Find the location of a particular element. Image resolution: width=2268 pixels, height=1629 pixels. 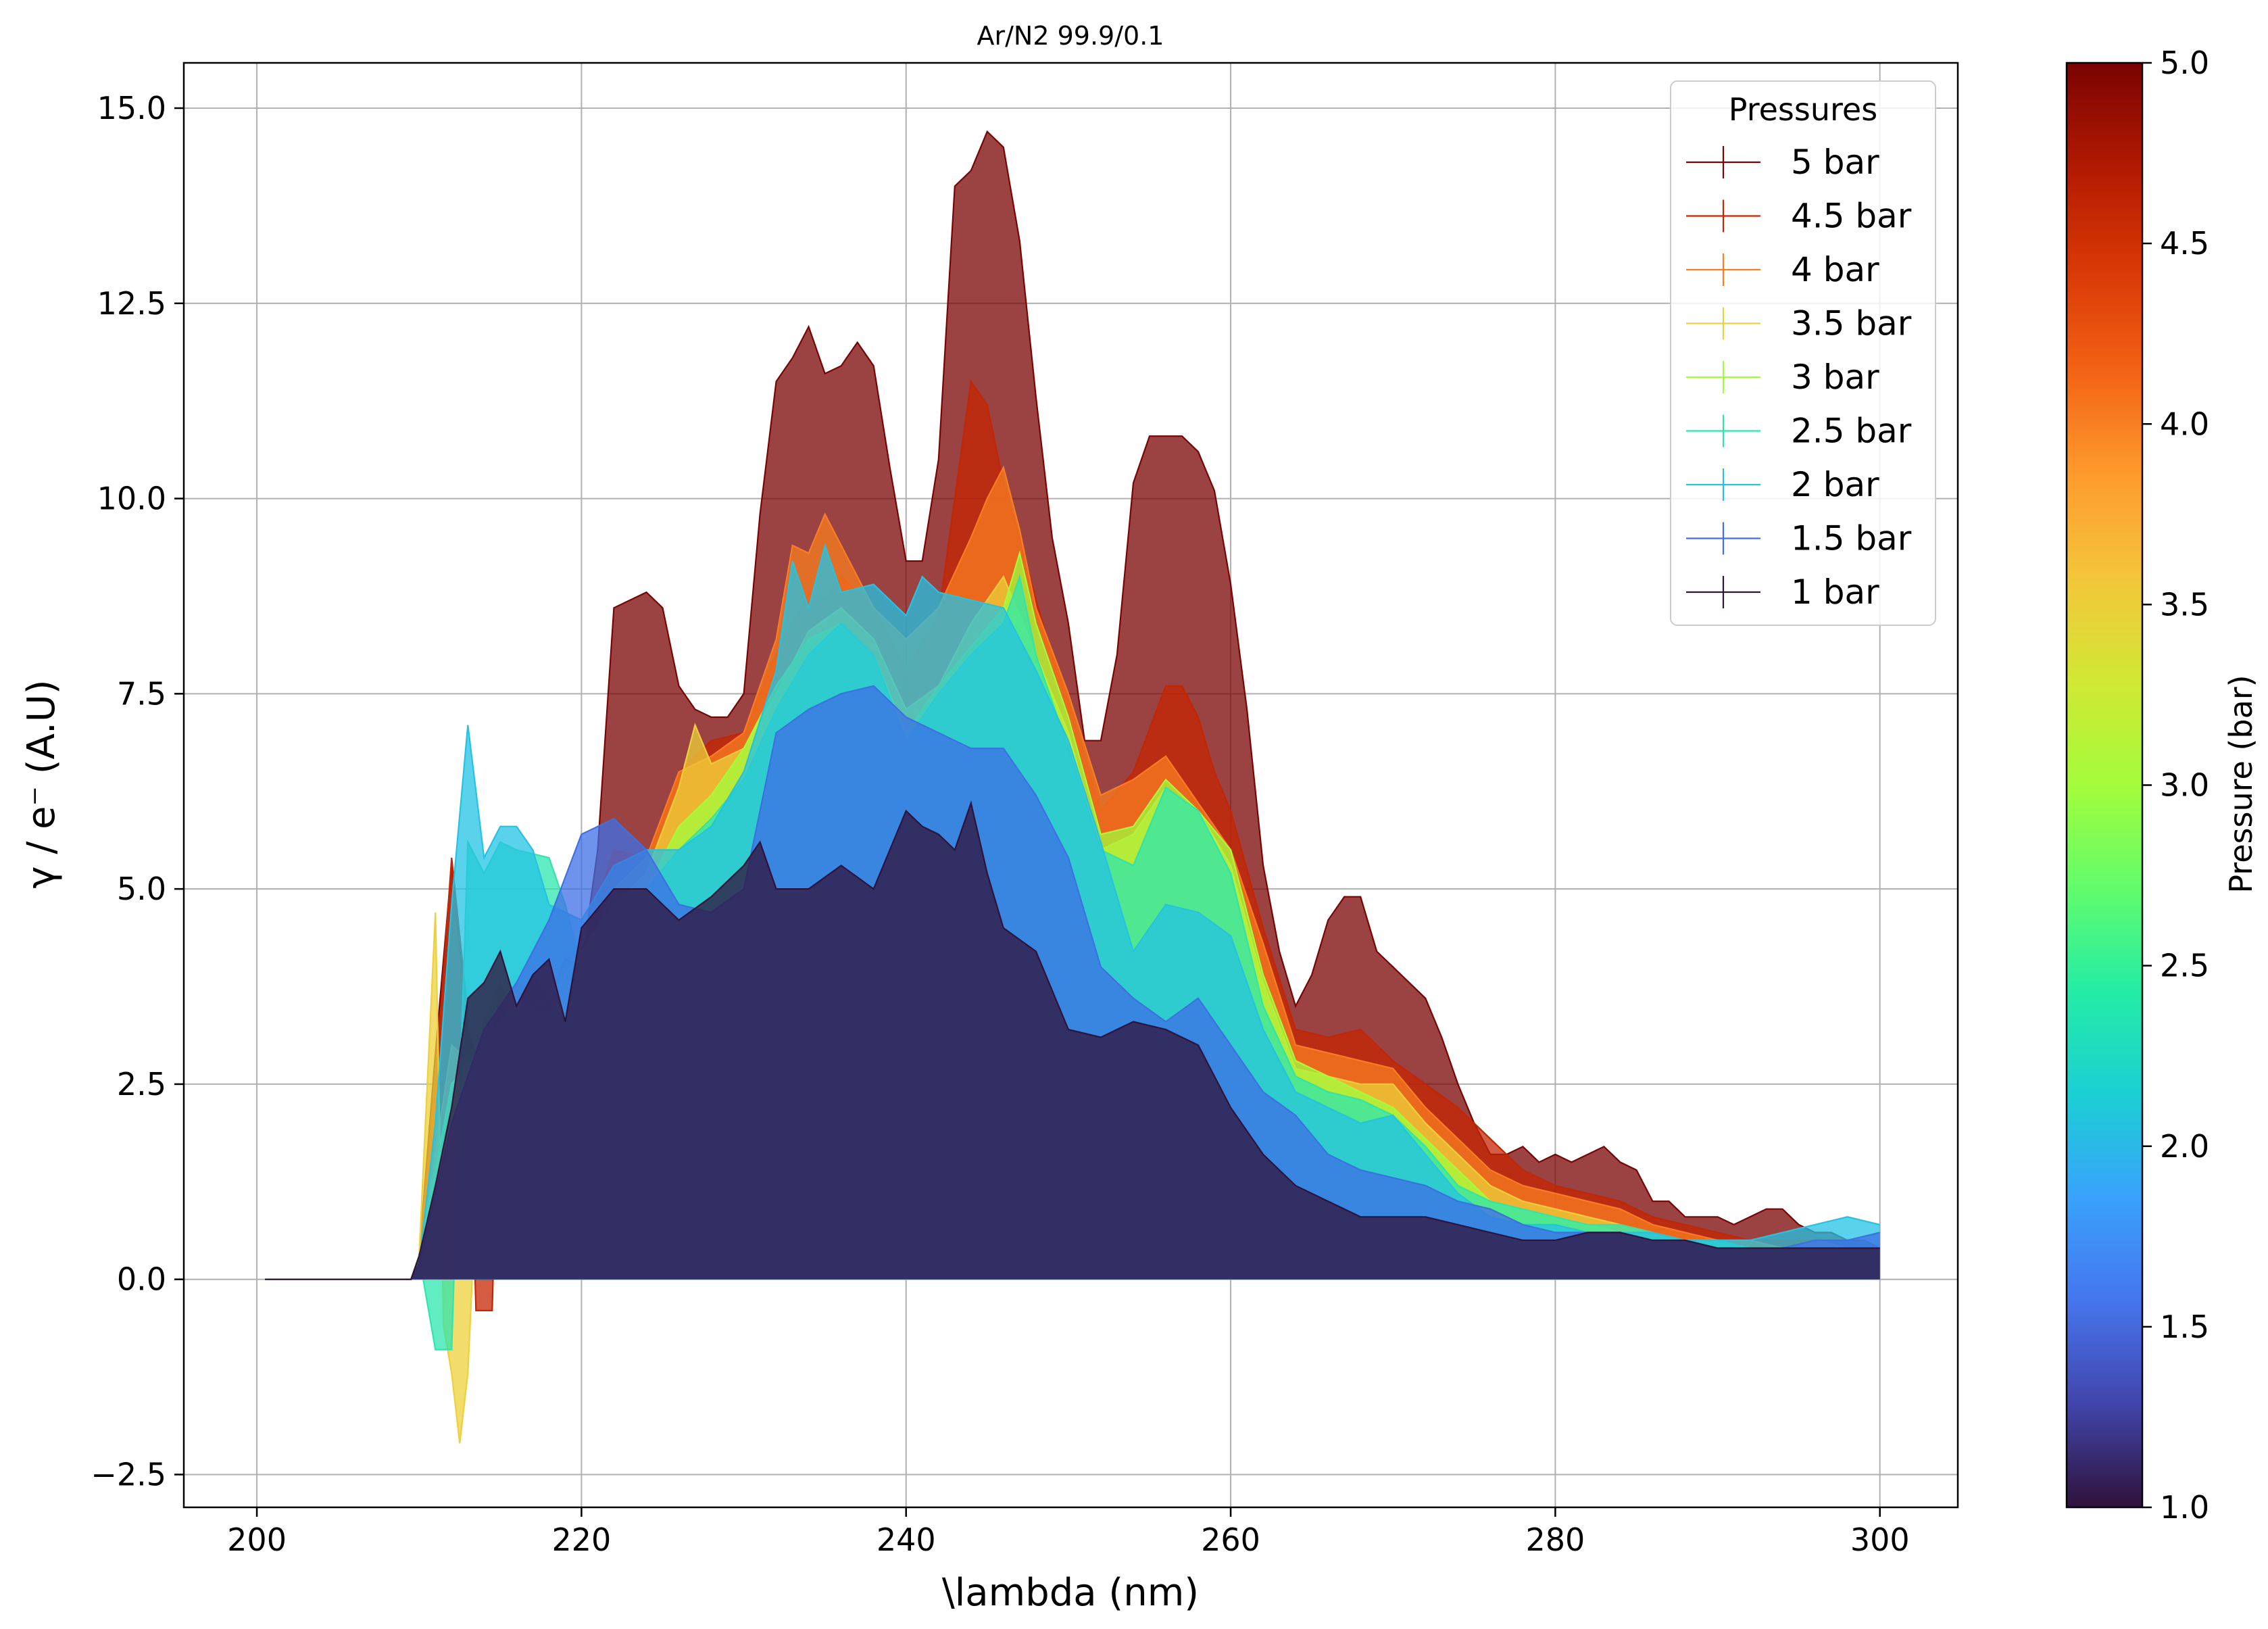

y-axis-label: γ / e⁻ (A.U) is located at coordinates (42, 784).